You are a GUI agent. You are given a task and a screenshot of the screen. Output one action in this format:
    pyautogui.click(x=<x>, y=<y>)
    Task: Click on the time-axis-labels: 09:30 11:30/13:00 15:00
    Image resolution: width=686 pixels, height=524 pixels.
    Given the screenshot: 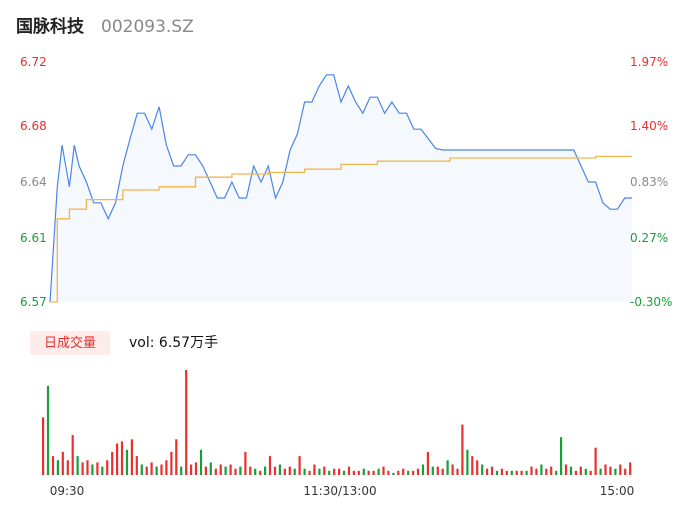 What is the action you would take?
    pyautogui.click(x=342, y=491)
    